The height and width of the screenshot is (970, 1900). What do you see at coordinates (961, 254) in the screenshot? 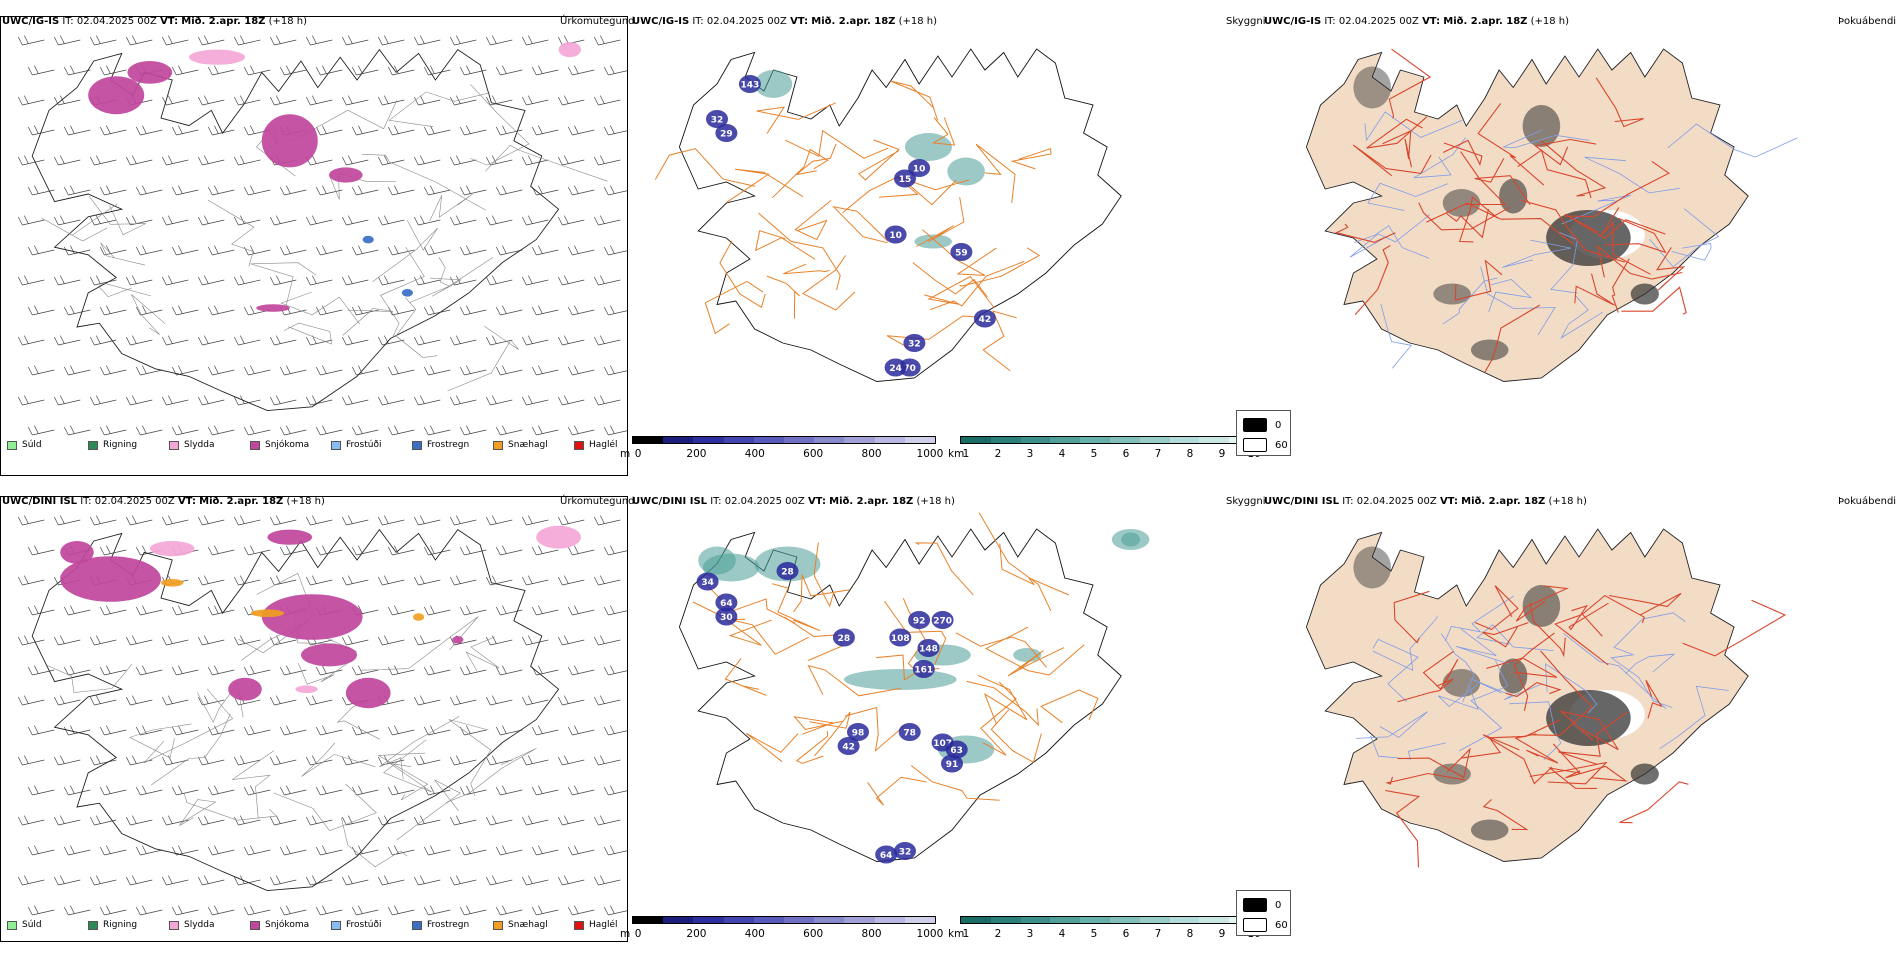
I see `cloud-base-label: 59` at bounding box center [961, 254].